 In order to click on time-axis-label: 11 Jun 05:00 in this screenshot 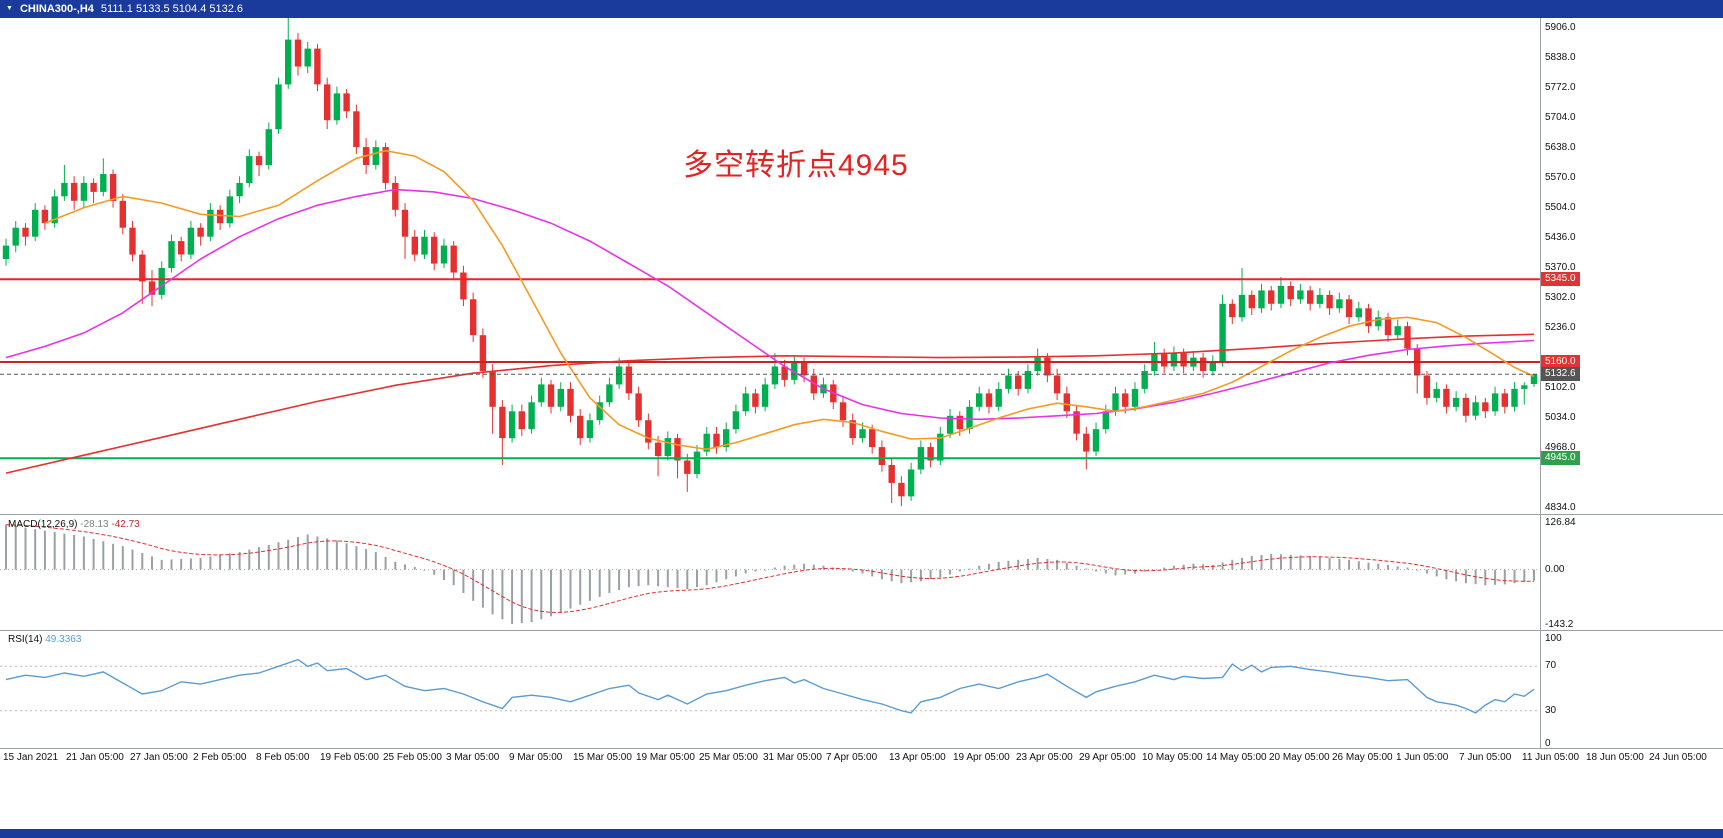, I will do `click(1551, 757)`.